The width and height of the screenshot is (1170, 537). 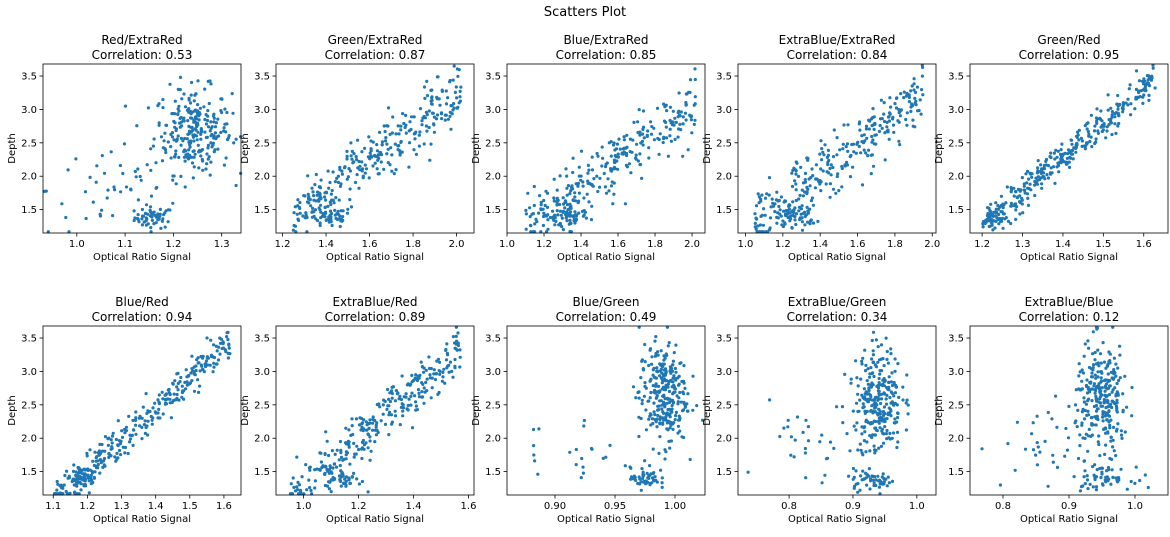 What do you see at coordinates (615, 506) in the screenshot?
I see `x-tick-label: 0.95` at bounding box center [615, 506].